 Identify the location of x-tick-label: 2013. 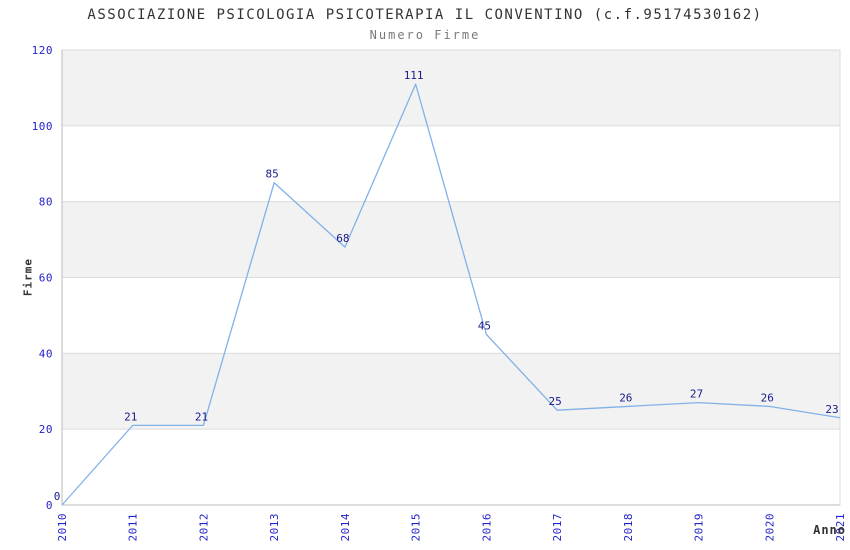
(274, 527).